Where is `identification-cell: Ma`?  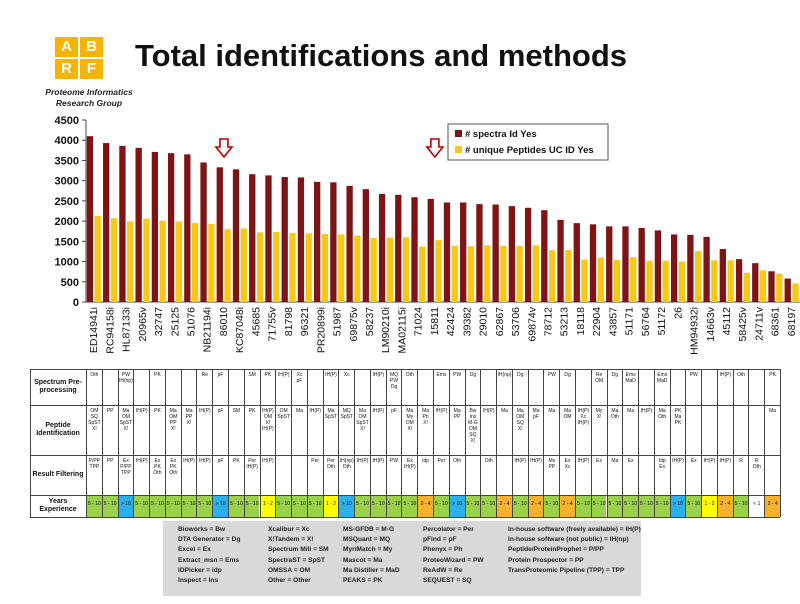 identification-cell: Ma is located at coordinates (299, 411).